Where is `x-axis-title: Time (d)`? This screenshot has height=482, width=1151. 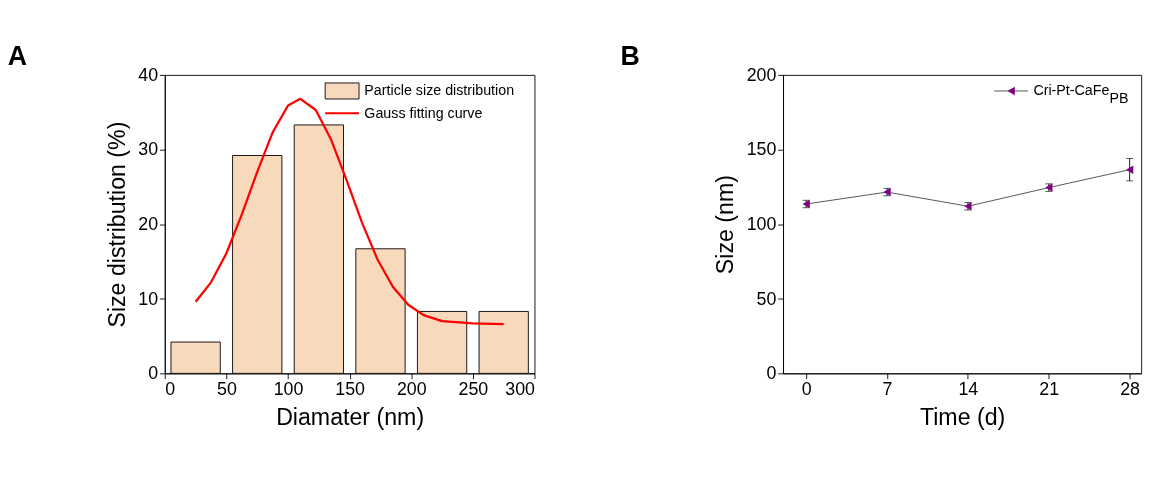 x-axis-title: Time (d) is located at coordinates (962, 416).